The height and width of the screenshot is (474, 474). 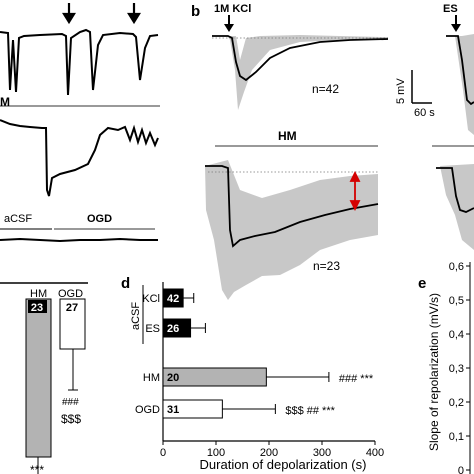 What do you see at coordinates (375, 453) in the screenshot?
I see `d-xtick-label: 400` at bounding box center [375, 453].